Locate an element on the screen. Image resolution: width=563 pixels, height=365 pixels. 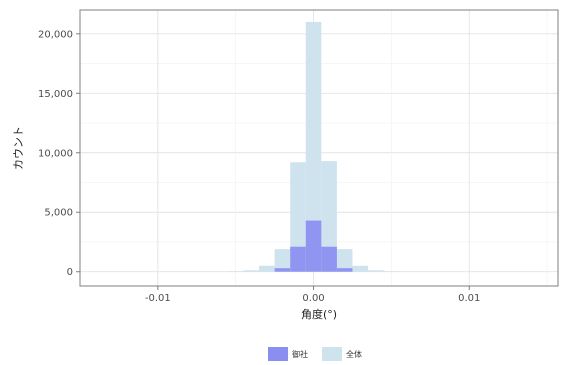
y-tick-label: 5,000 is located at coordinates (58, 213).